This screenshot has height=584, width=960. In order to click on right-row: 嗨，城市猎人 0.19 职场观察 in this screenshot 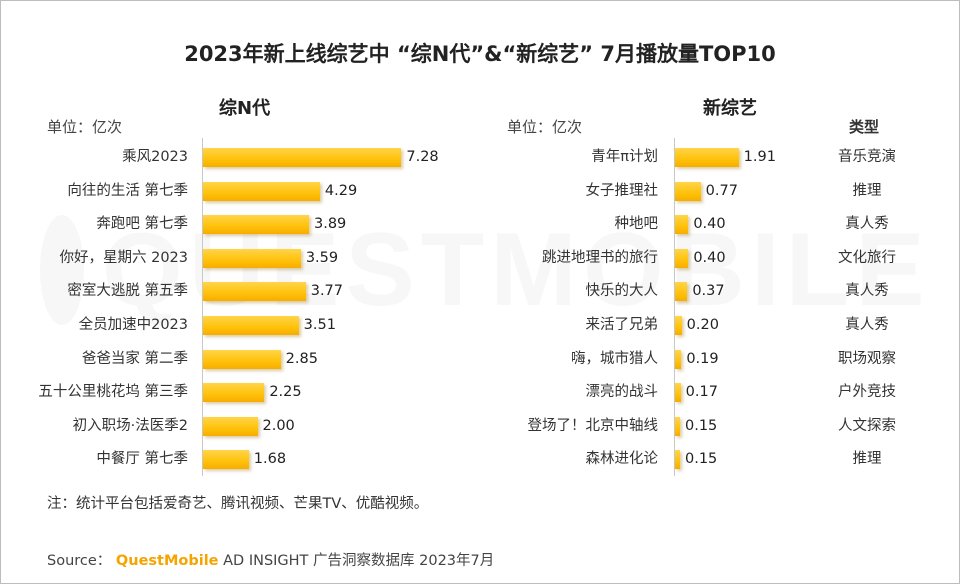, I will do `click(480, 359)`.